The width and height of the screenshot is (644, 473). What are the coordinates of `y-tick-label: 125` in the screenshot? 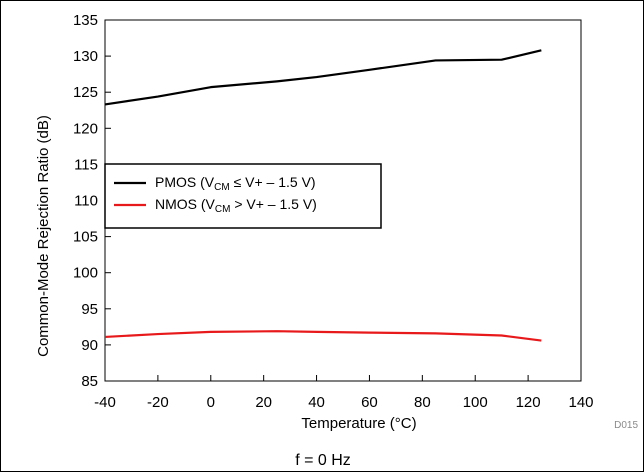 It's located at (85, 92).